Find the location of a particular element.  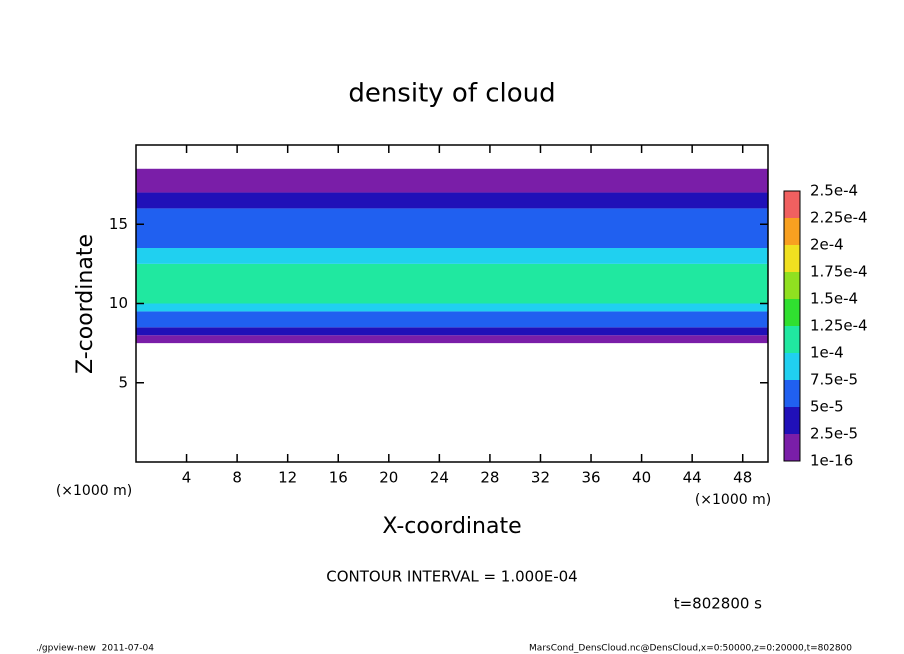

x-tick-label: 44 is located at coordinates (692, 478).